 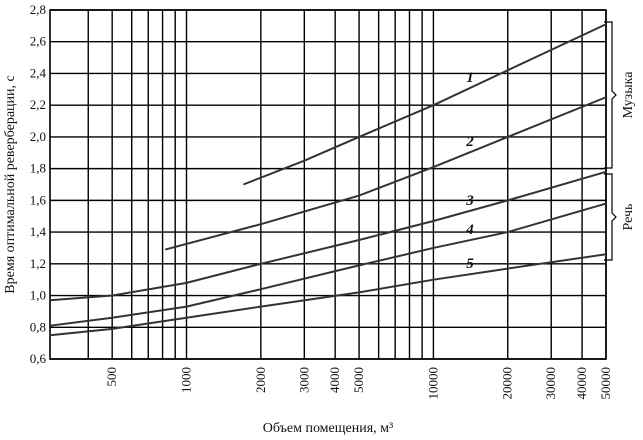 I want to click on series-label: 2, so click(x=469, y=142).